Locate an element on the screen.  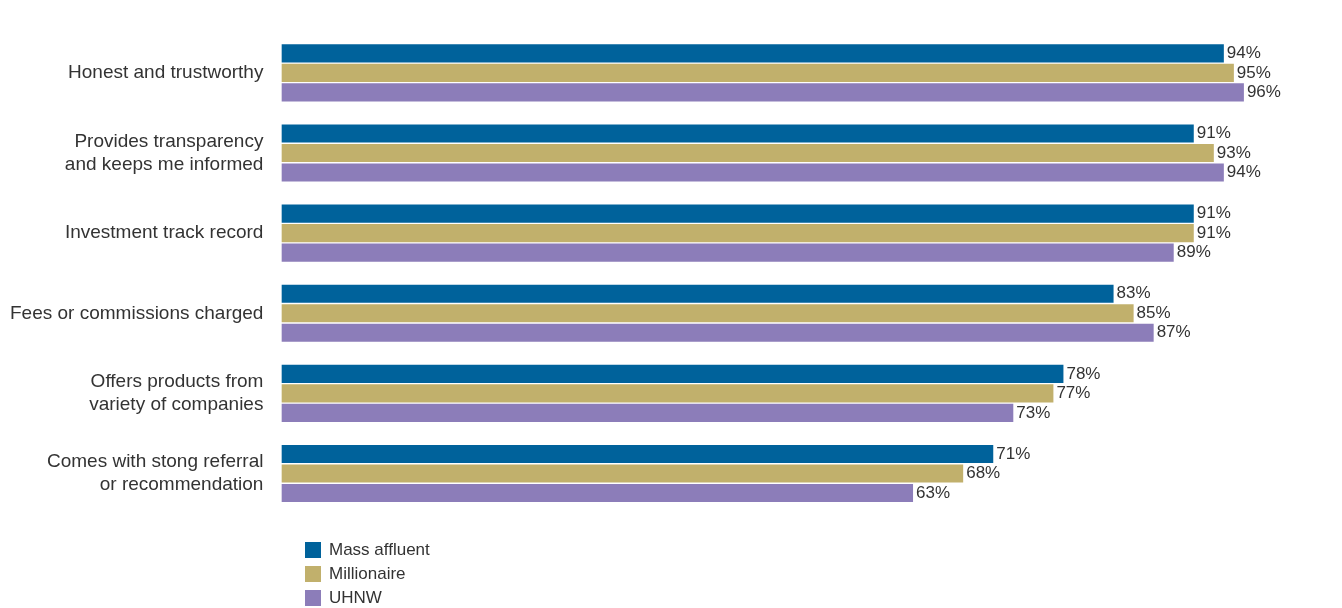
data-label: 78% is located at coordinates (1083, 373).